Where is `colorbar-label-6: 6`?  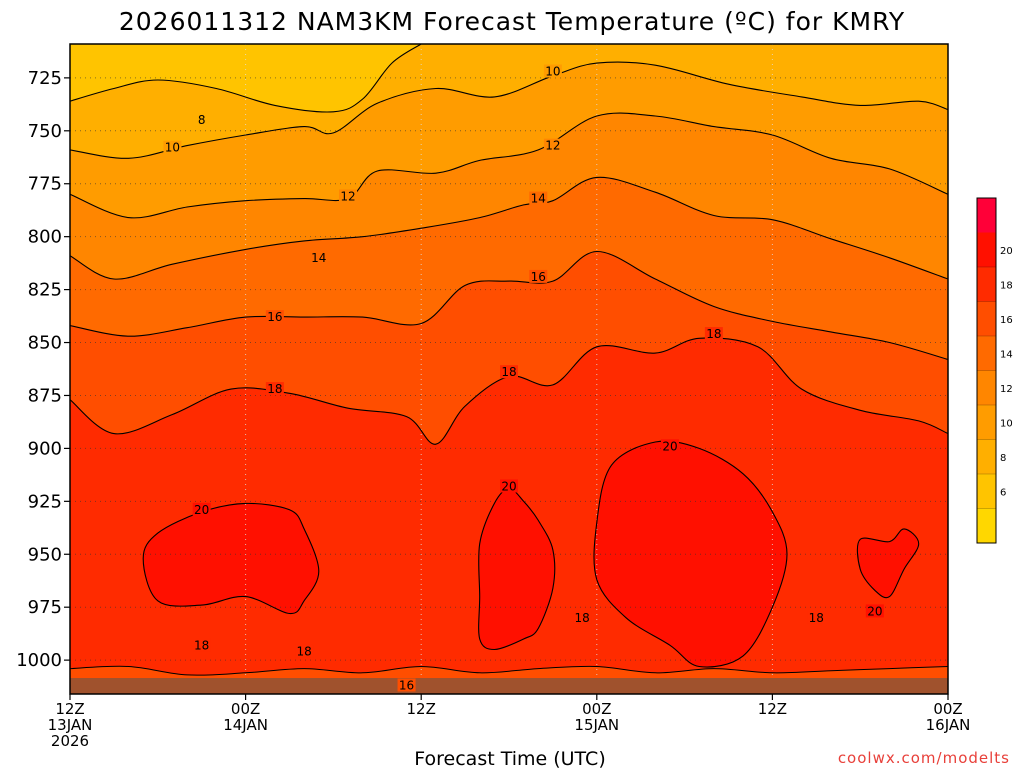
colorbar-label-6: 6 is located at coordinates (1003, 492).